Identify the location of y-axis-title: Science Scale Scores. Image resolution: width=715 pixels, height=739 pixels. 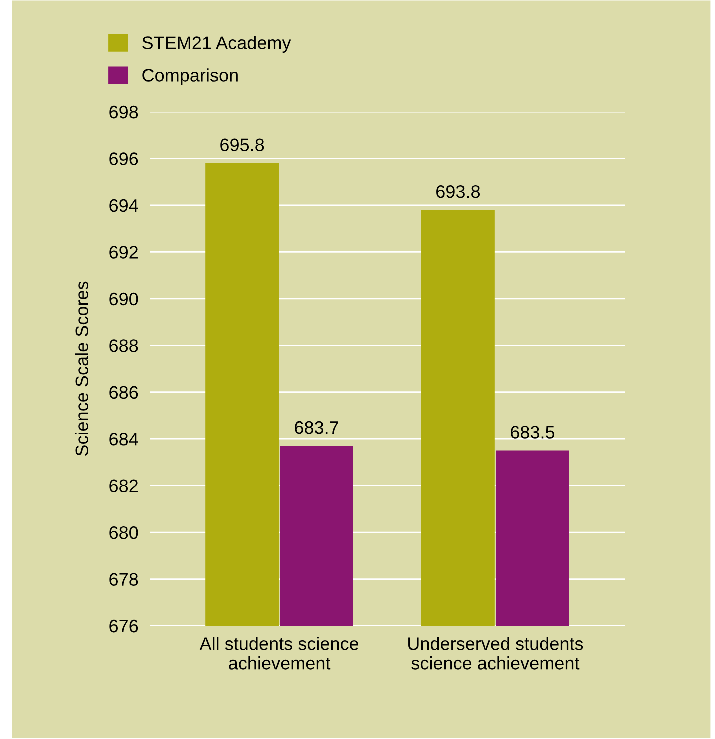
(82, 369).